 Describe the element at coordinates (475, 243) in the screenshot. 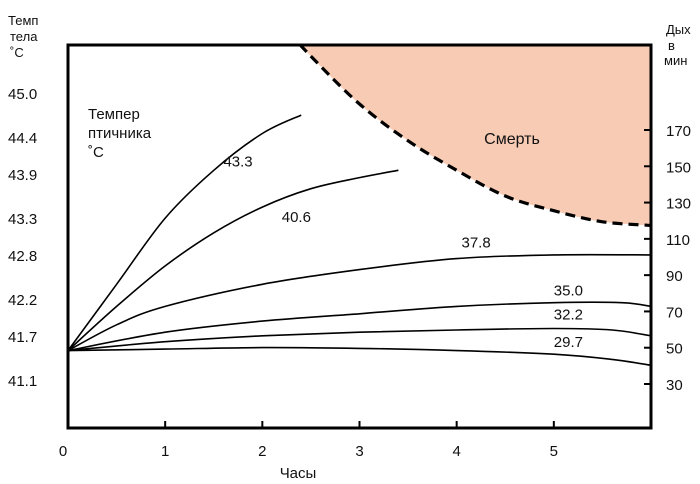

I see `series-label-2: 37.8` at that location.